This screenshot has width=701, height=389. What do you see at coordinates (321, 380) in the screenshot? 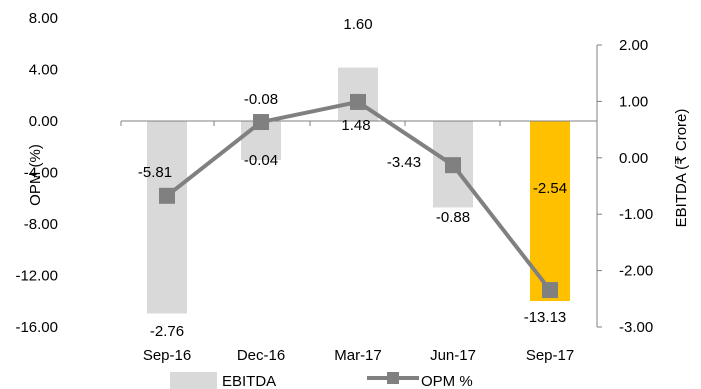
I see `legend: EBITDA OPM %` at bounding box center [321, 380].